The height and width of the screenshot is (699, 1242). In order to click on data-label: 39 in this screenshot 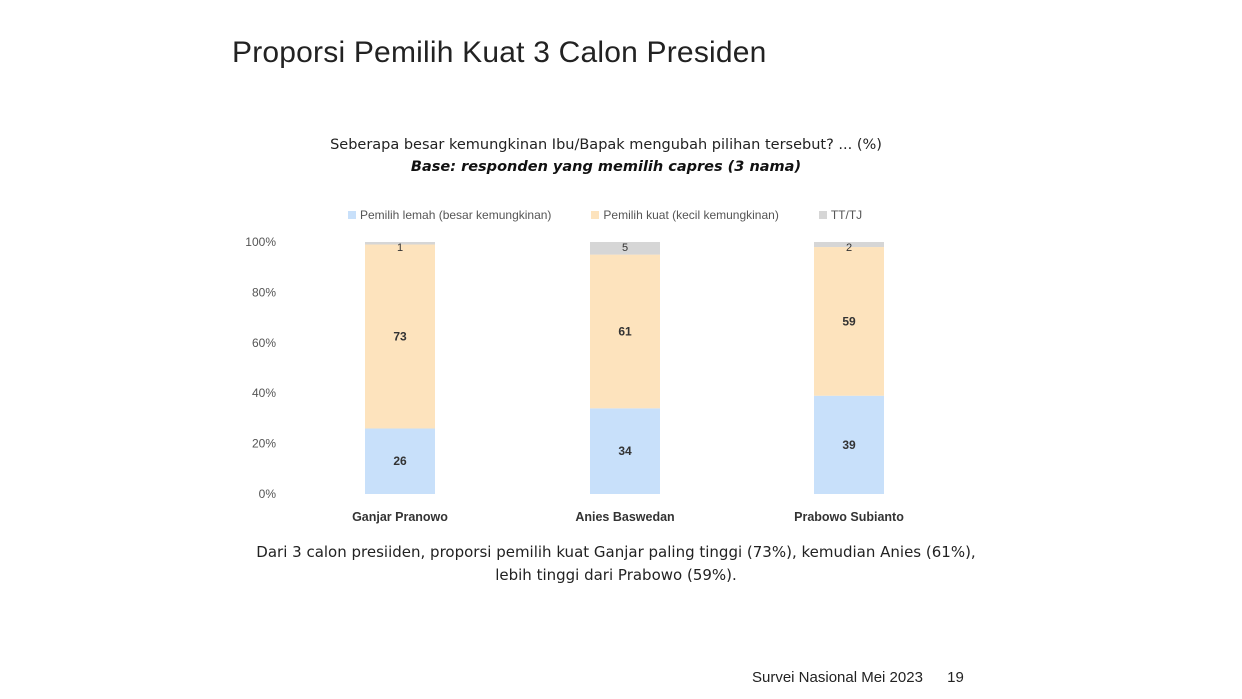, I will do `click(849, 445)`.